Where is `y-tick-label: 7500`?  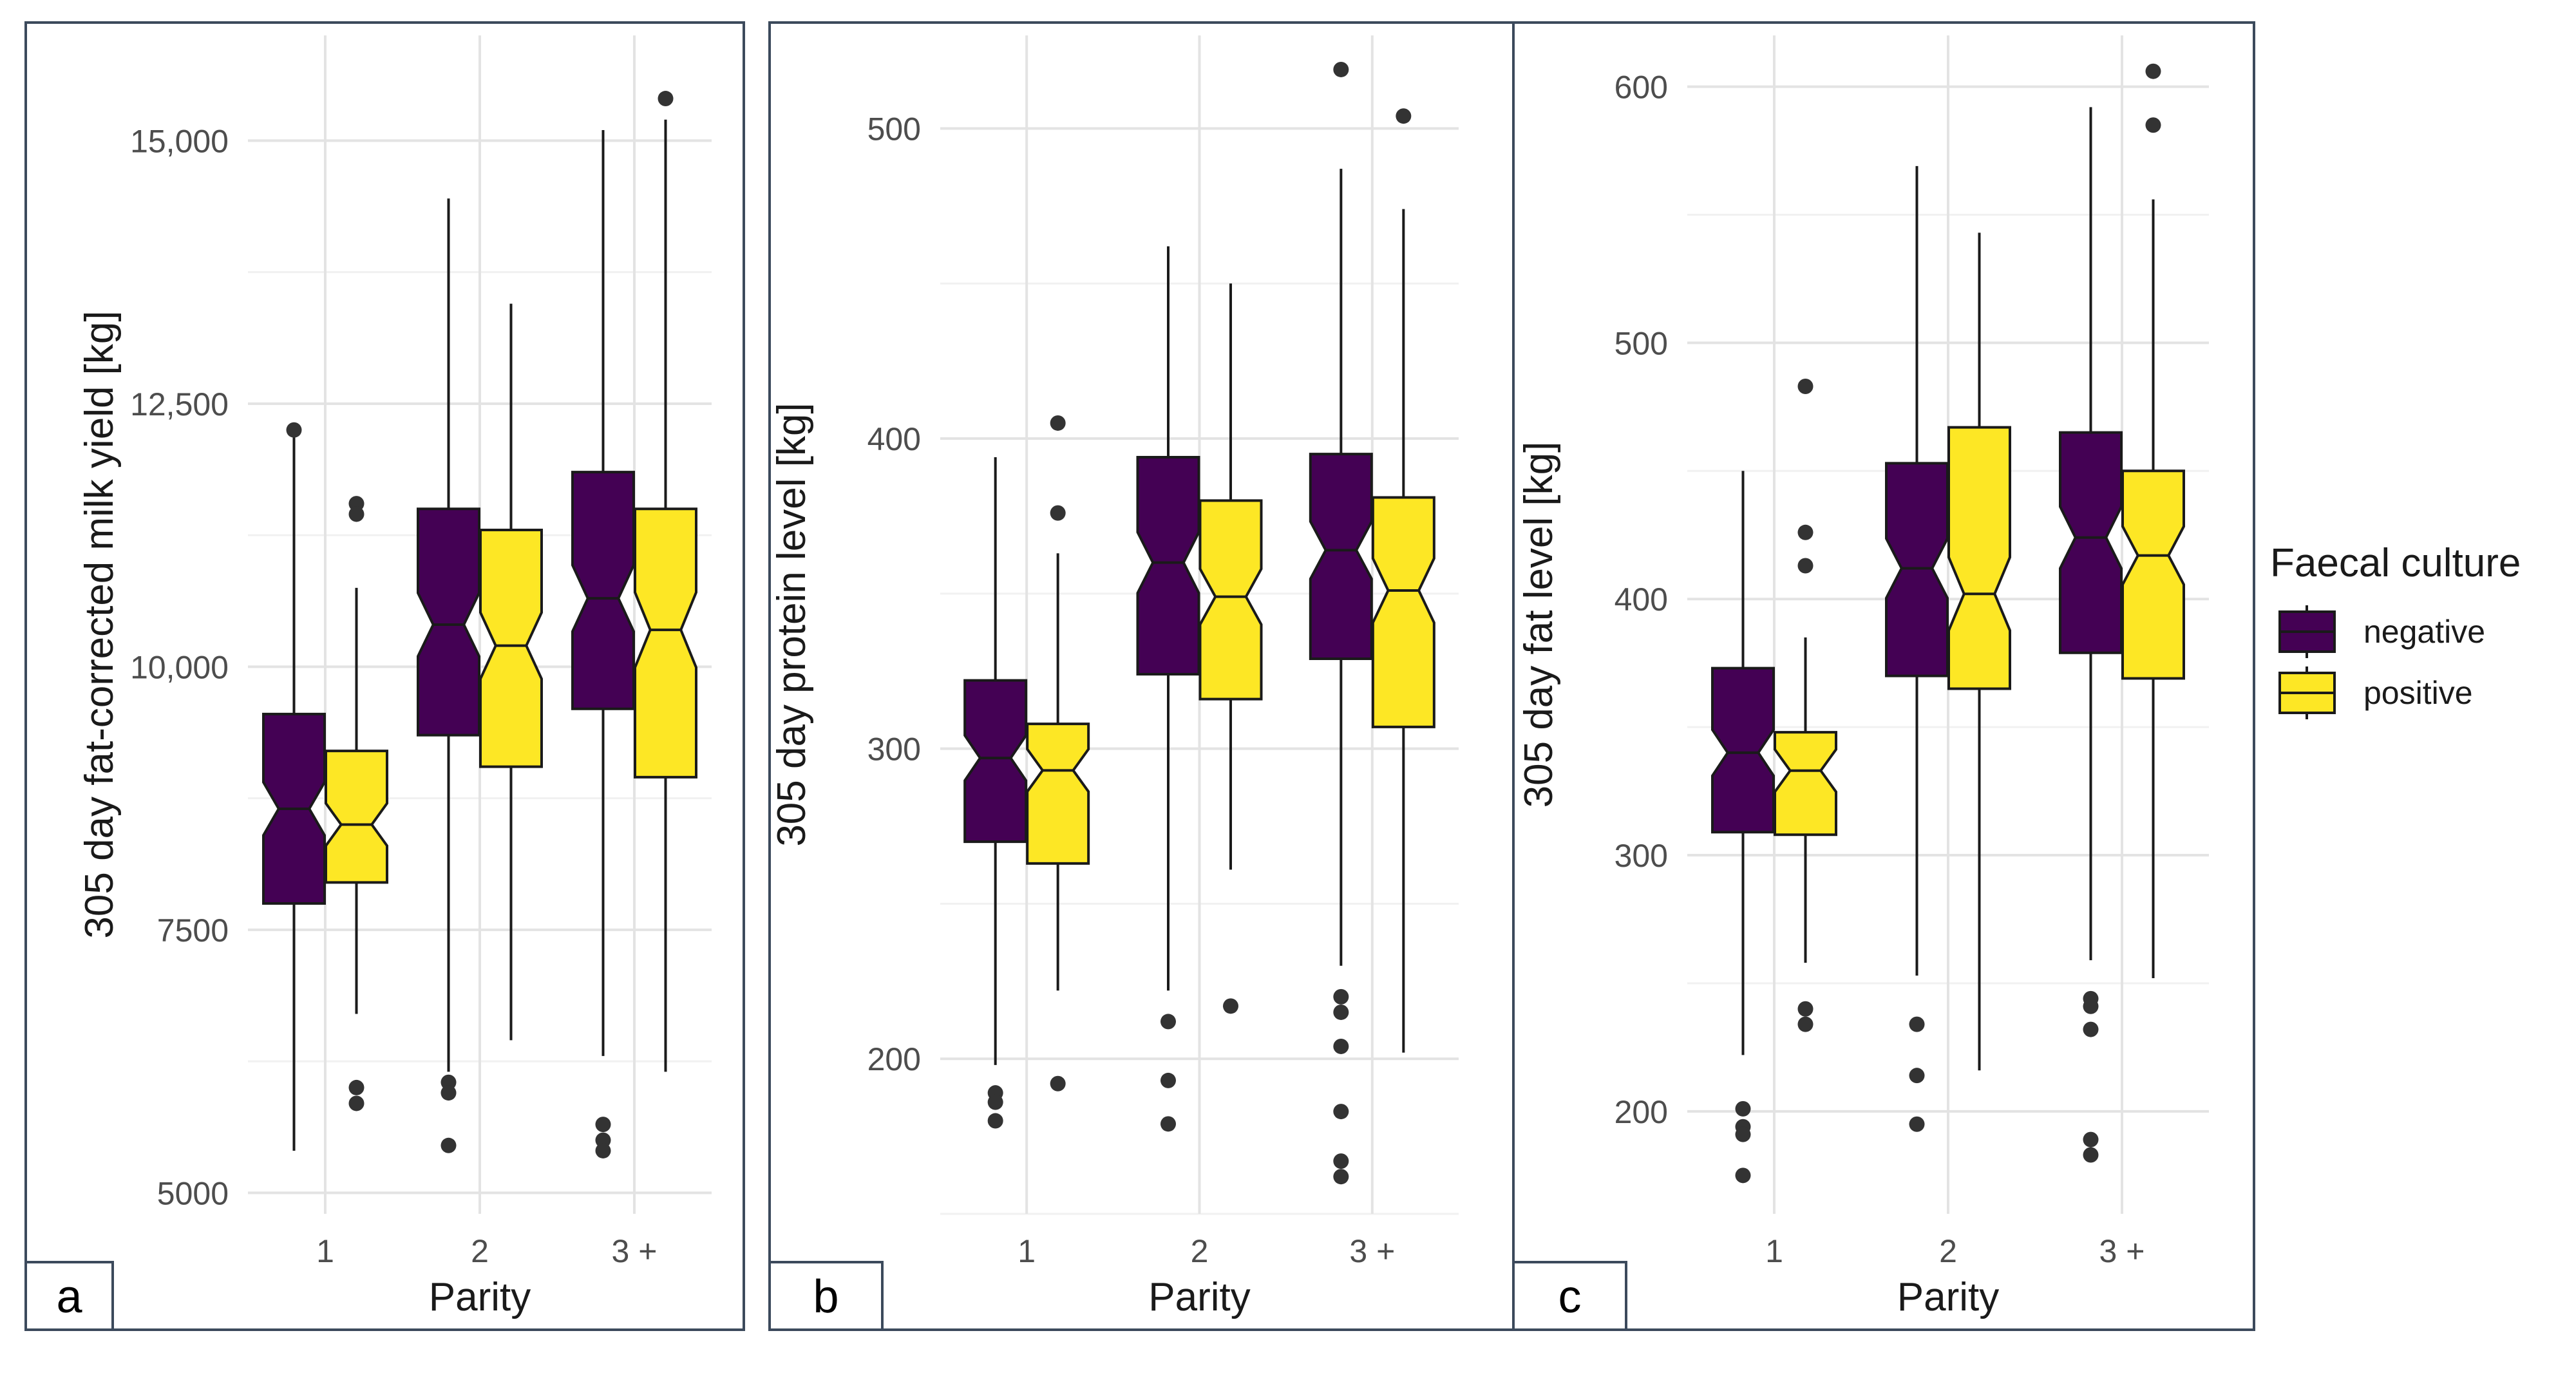 y-tick-label: 7500 is located at coordinates (193, 930).